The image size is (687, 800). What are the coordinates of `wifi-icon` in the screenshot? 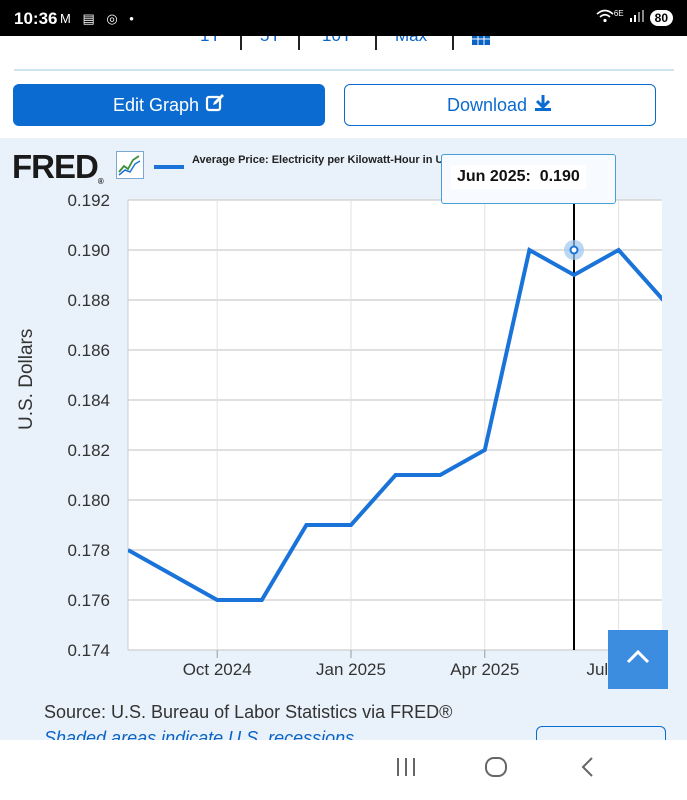 It's located at (605, 17).